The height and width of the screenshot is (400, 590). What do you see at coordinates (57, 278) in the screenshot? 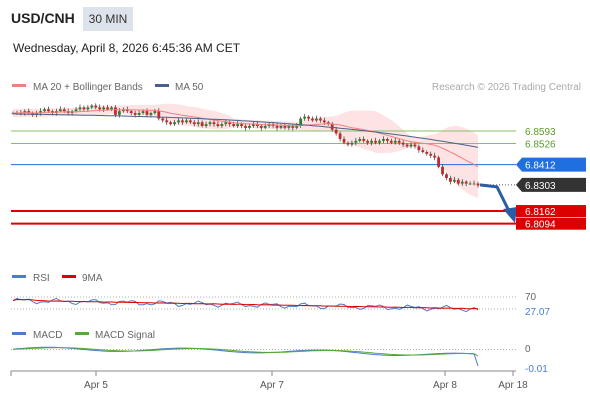
I see `rsi-legend: RSI 9MA` at bounding box center [57, 278].